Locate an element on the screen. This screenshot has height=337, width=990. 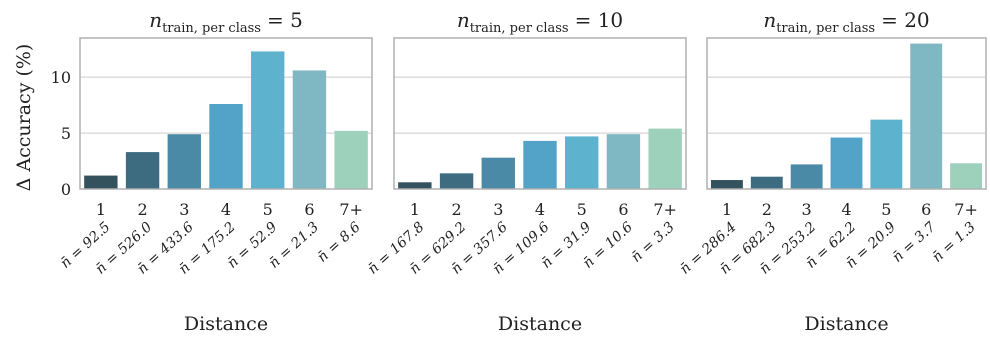
panel-title-value: = 10 is located at coordinates (599, 20).